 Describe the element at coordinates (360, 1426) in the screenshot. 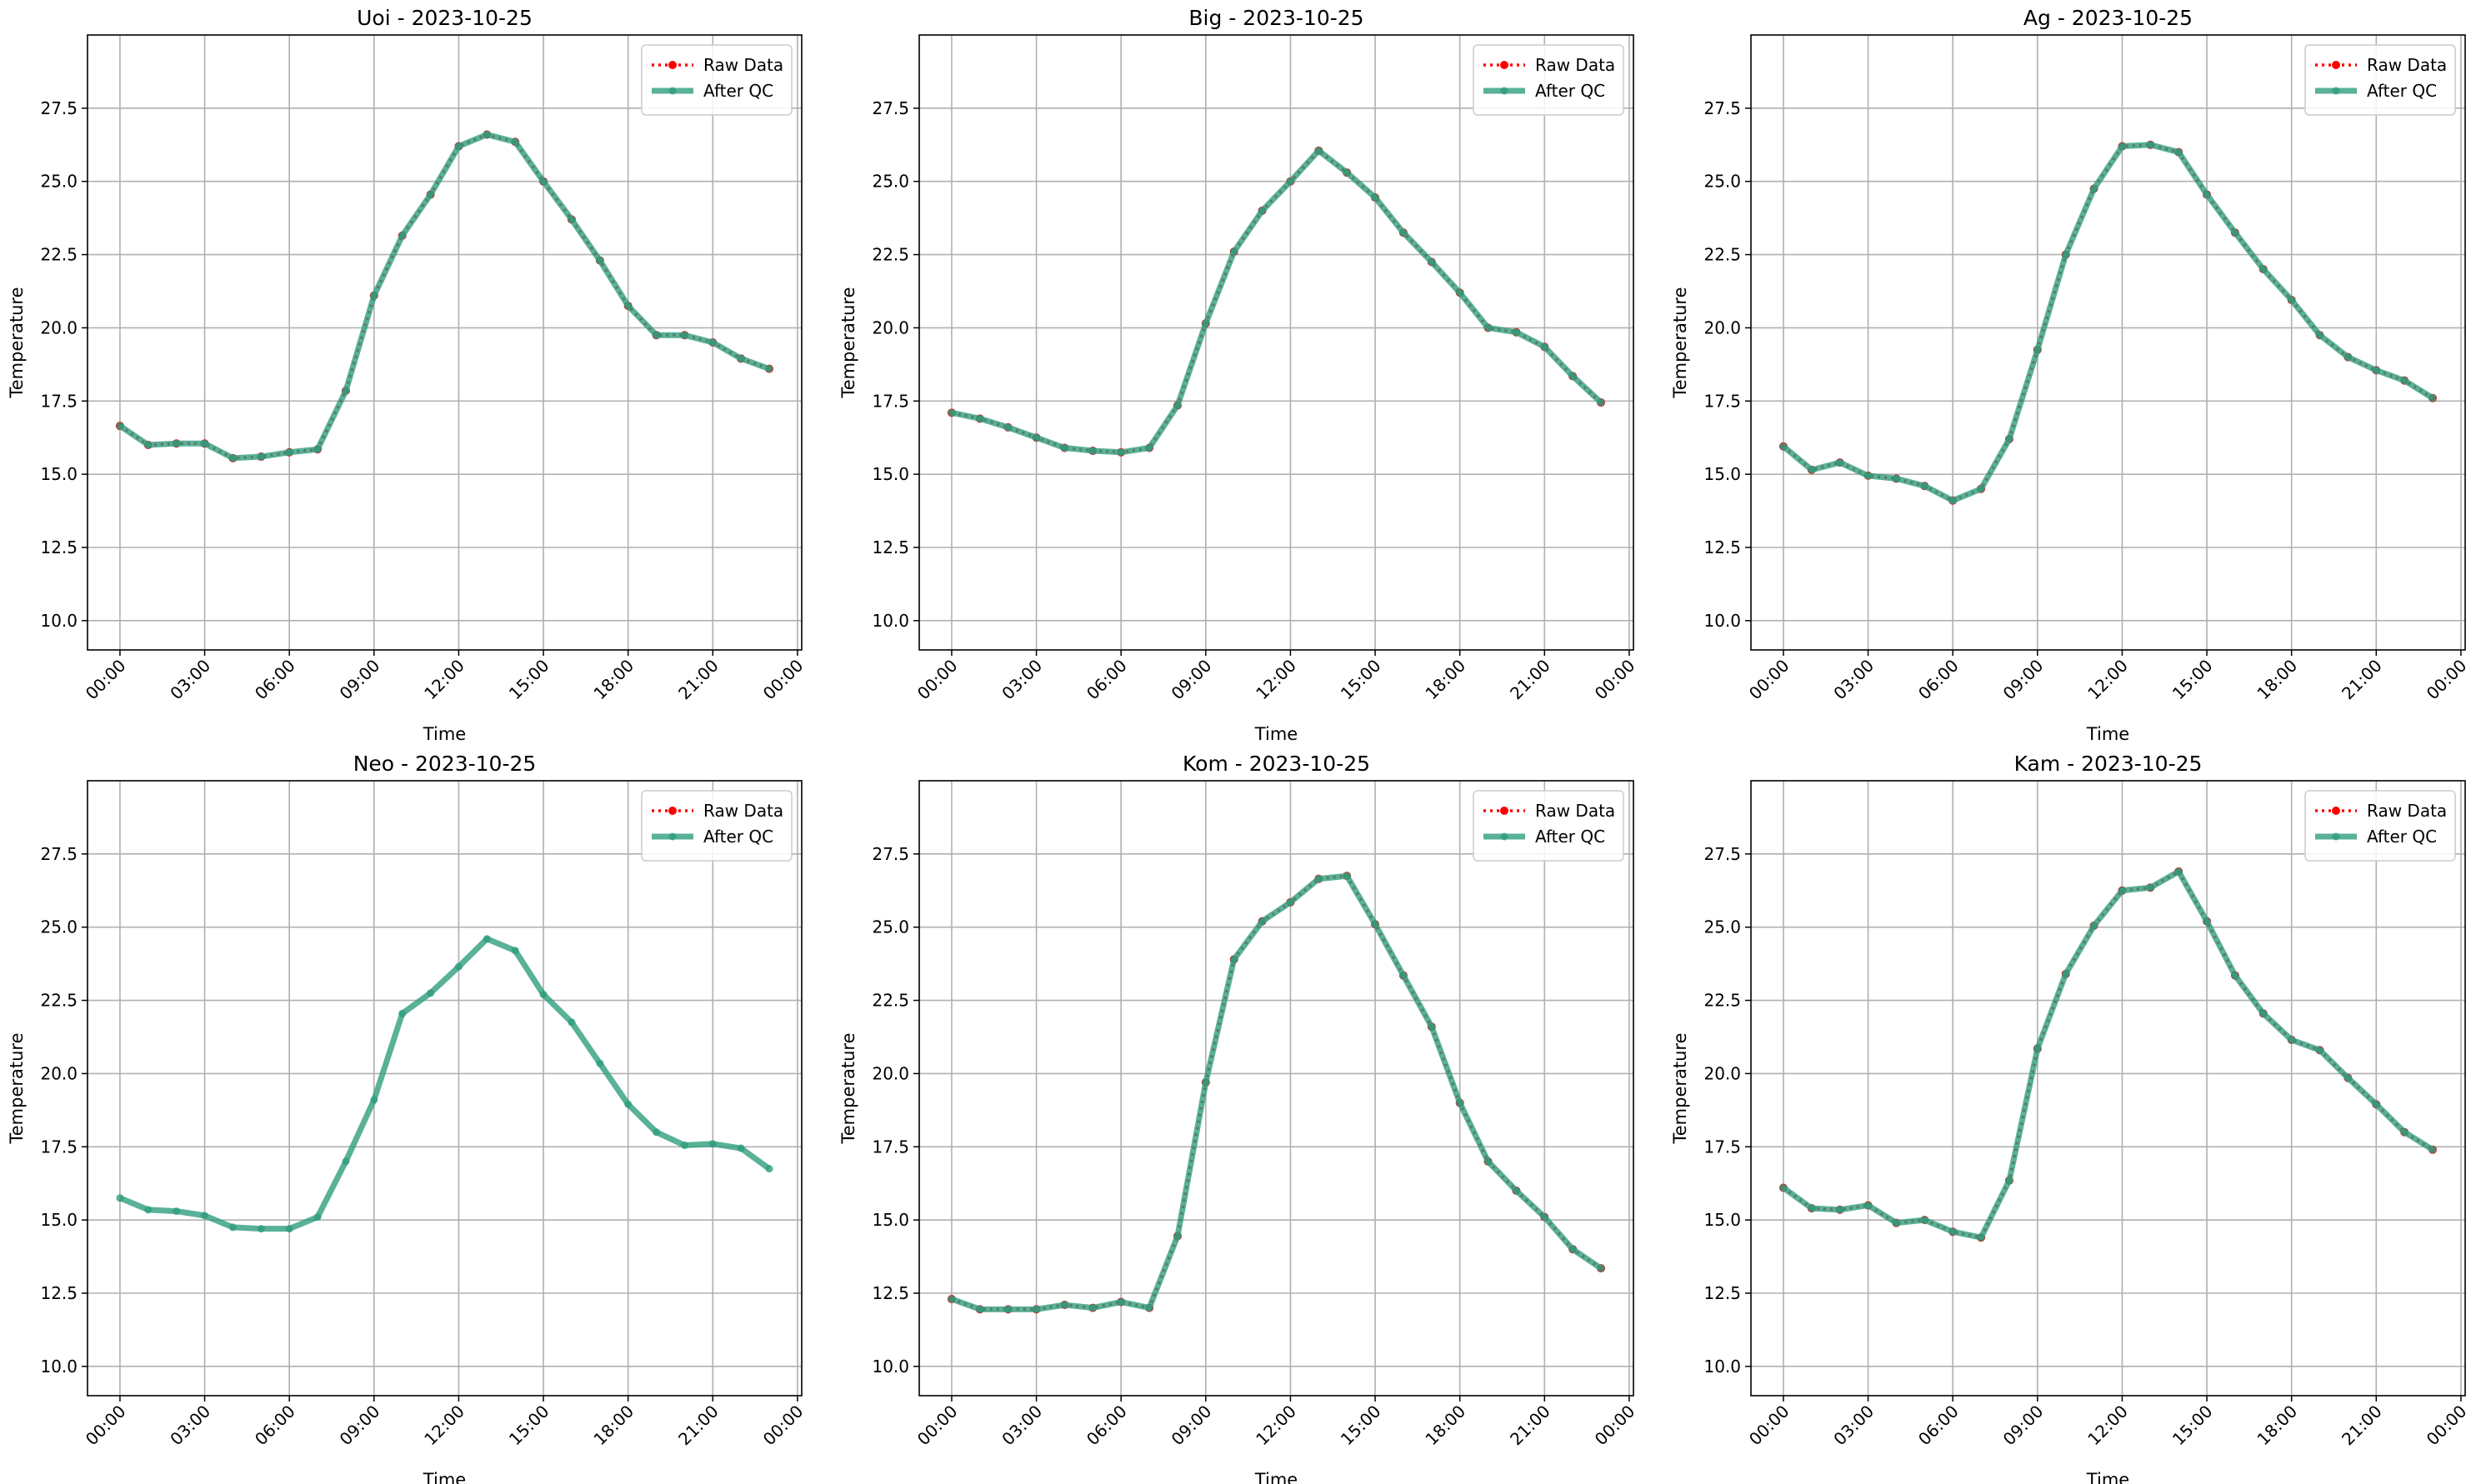

I see `x-tick-label: 09:00` at that location.